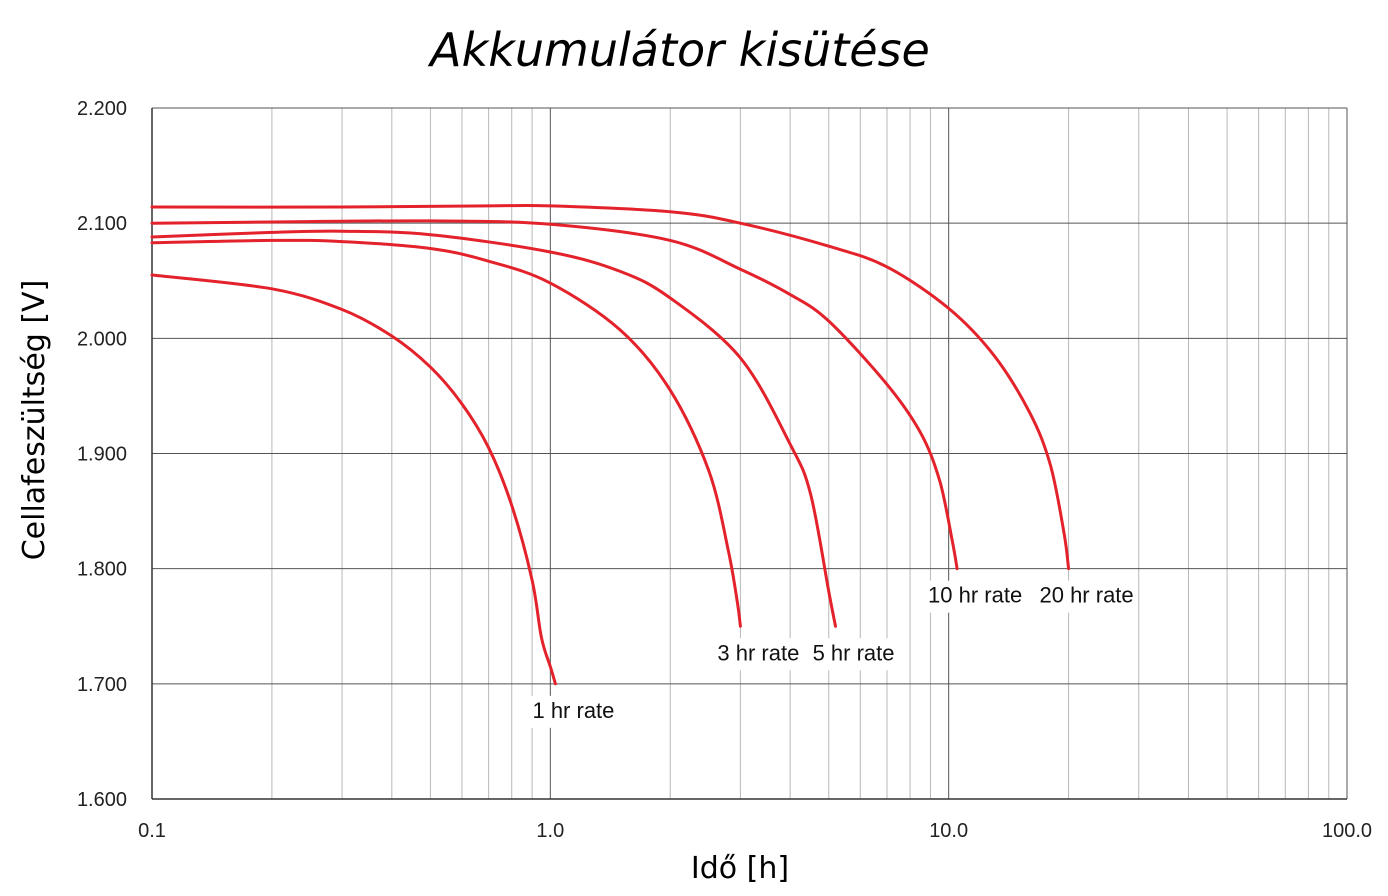 The height and width of the screenshot is (896, 1388). I want to click on series-label-text: 1 hr rate, so click(573, 710).